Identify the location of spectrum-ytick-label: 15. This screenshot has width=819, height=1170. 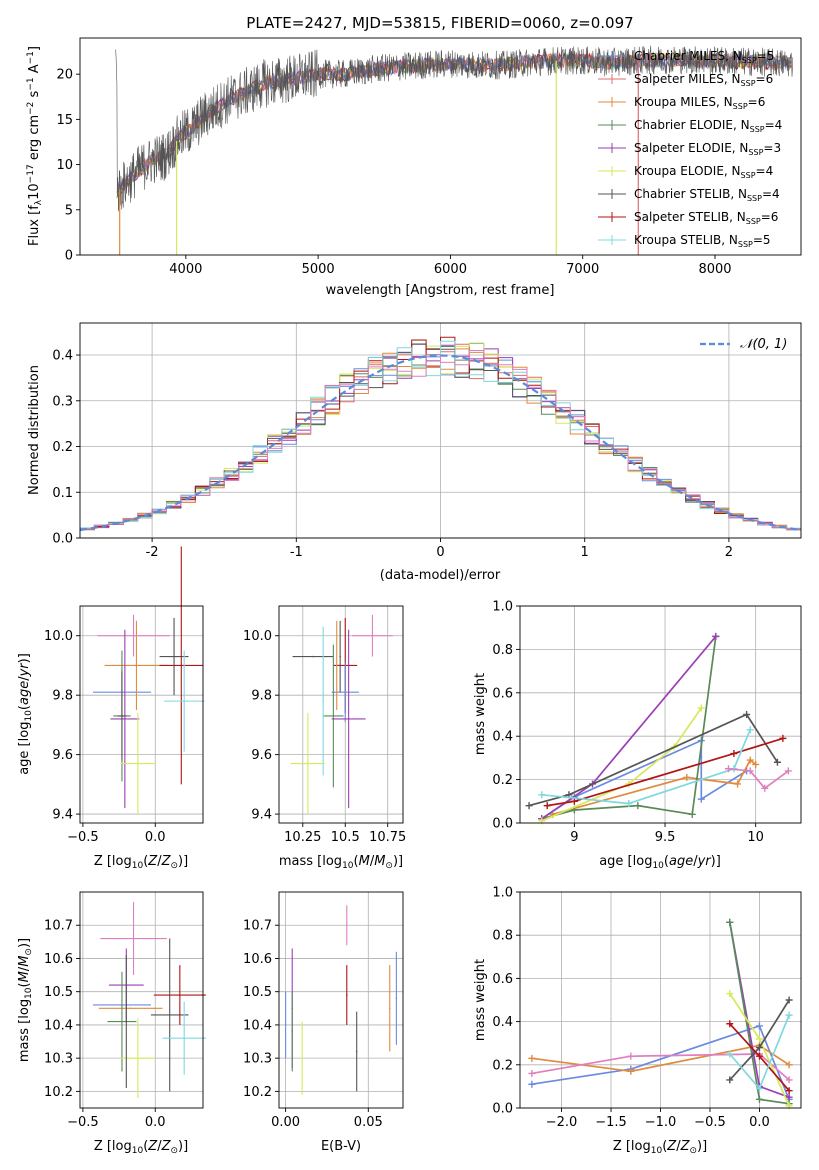
(64, 120).